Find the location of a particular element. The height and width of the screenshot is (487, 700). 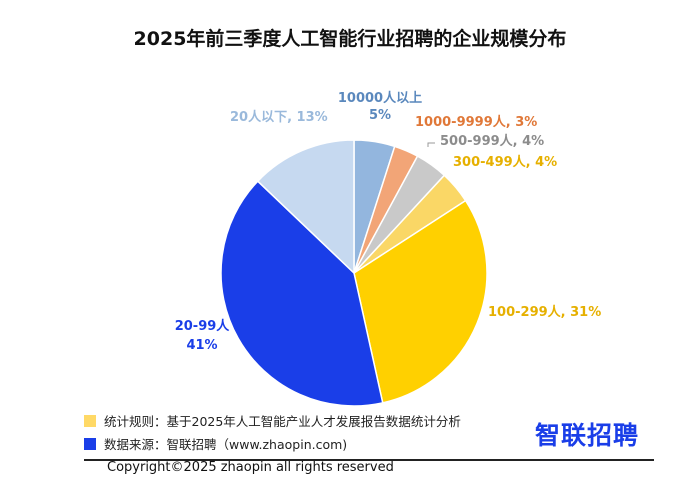

legend-text: 统计规则：基于2025年人工智能产业人才发展报告数据统计分析 is located at coordinates (282, 421).